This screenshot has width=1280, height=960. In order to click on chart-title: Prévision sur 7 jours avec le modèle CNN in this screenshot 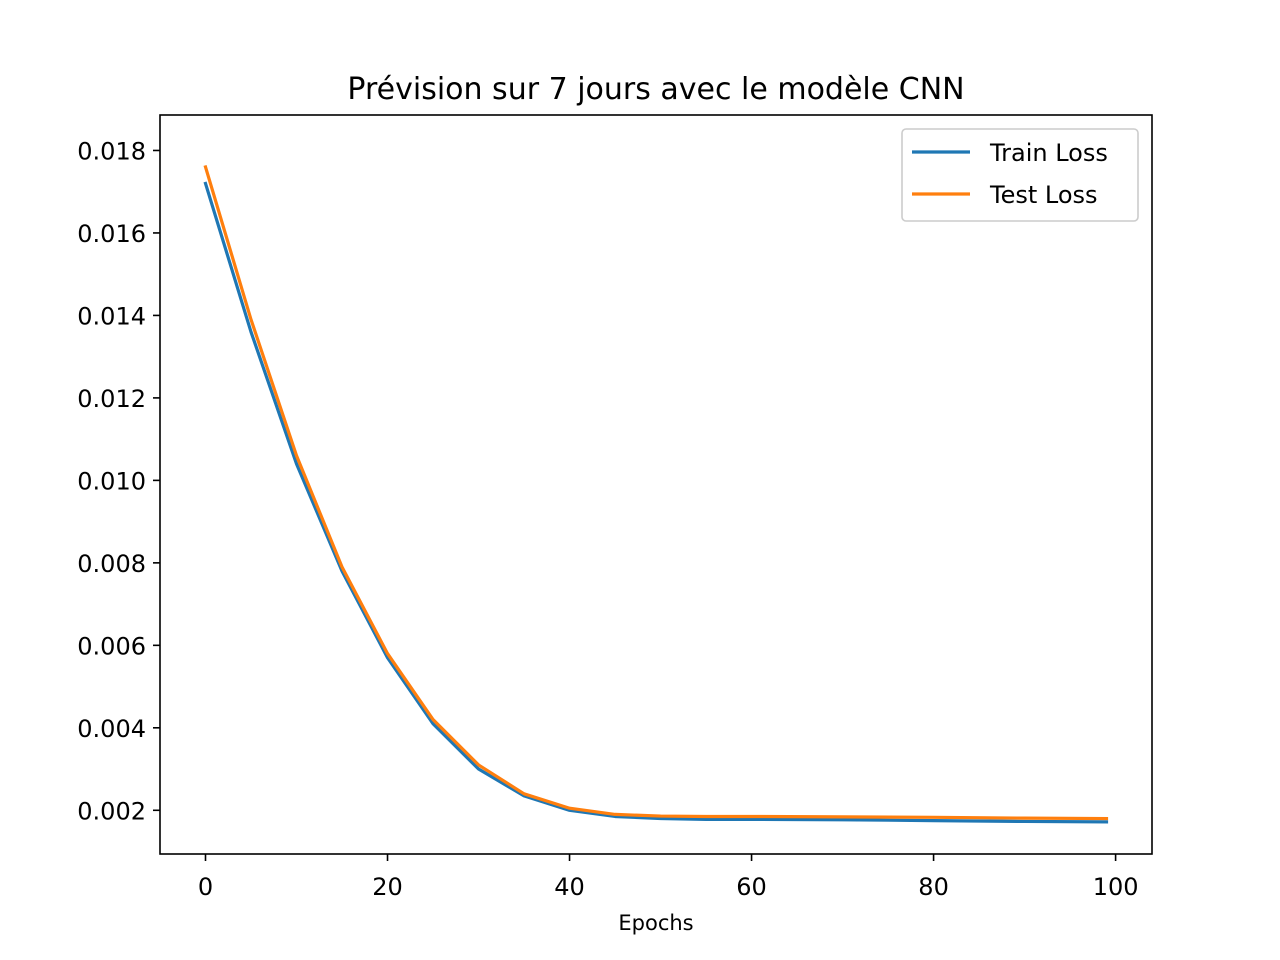, I will do `click(655, 89)`.